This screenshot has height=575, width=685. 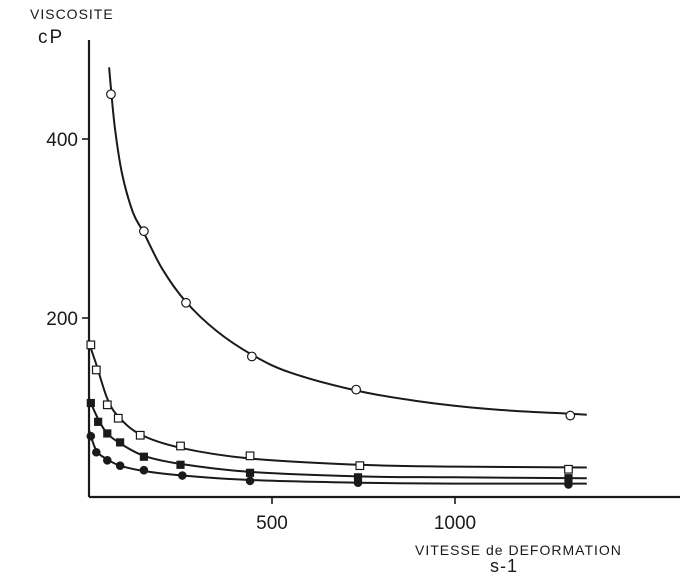 I want to click on x-axis-title-line1: VITESSE de DEFORMATION, so click(x=518, y=550).